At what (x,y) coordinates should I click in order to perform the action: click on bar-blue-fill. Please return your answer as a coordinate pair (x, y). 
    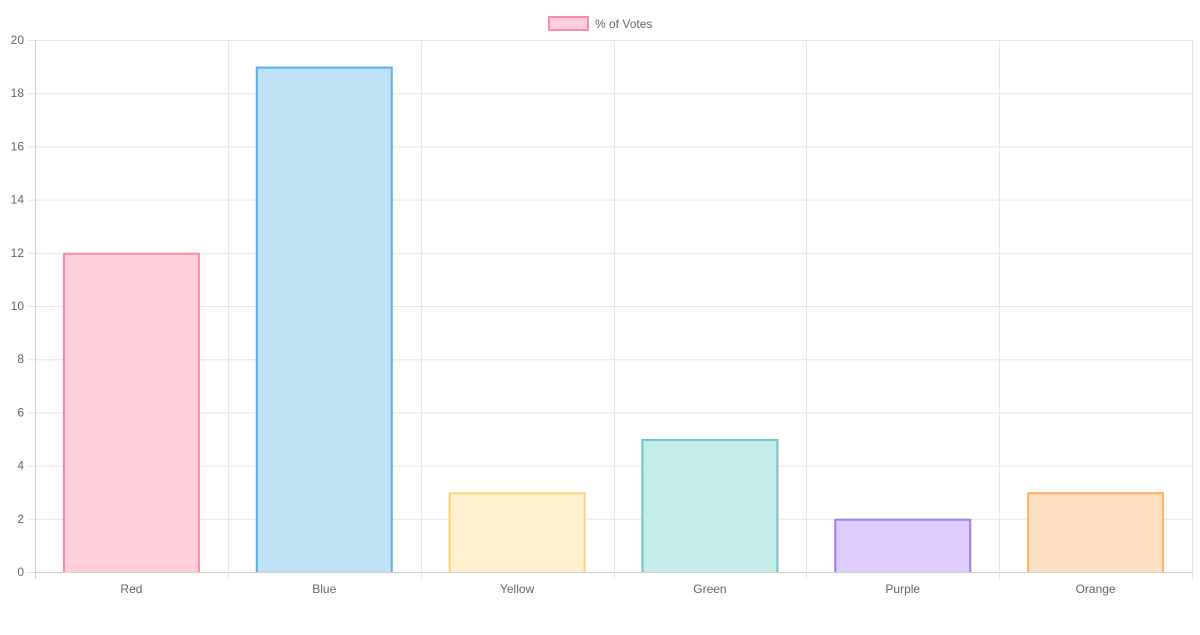
    Looking at the image, I should click on (324, 319).